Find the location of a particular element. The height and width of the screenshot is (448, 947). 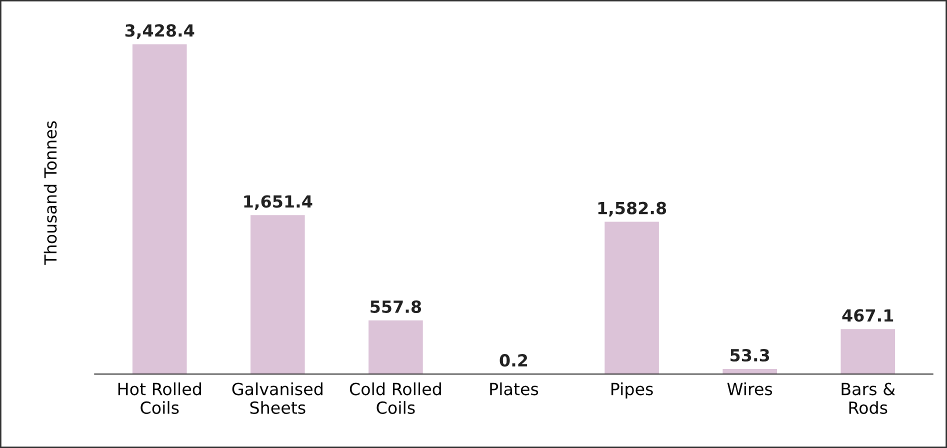

x-tick-label: Galvanised Sheets is located at coordinates (277, 398).